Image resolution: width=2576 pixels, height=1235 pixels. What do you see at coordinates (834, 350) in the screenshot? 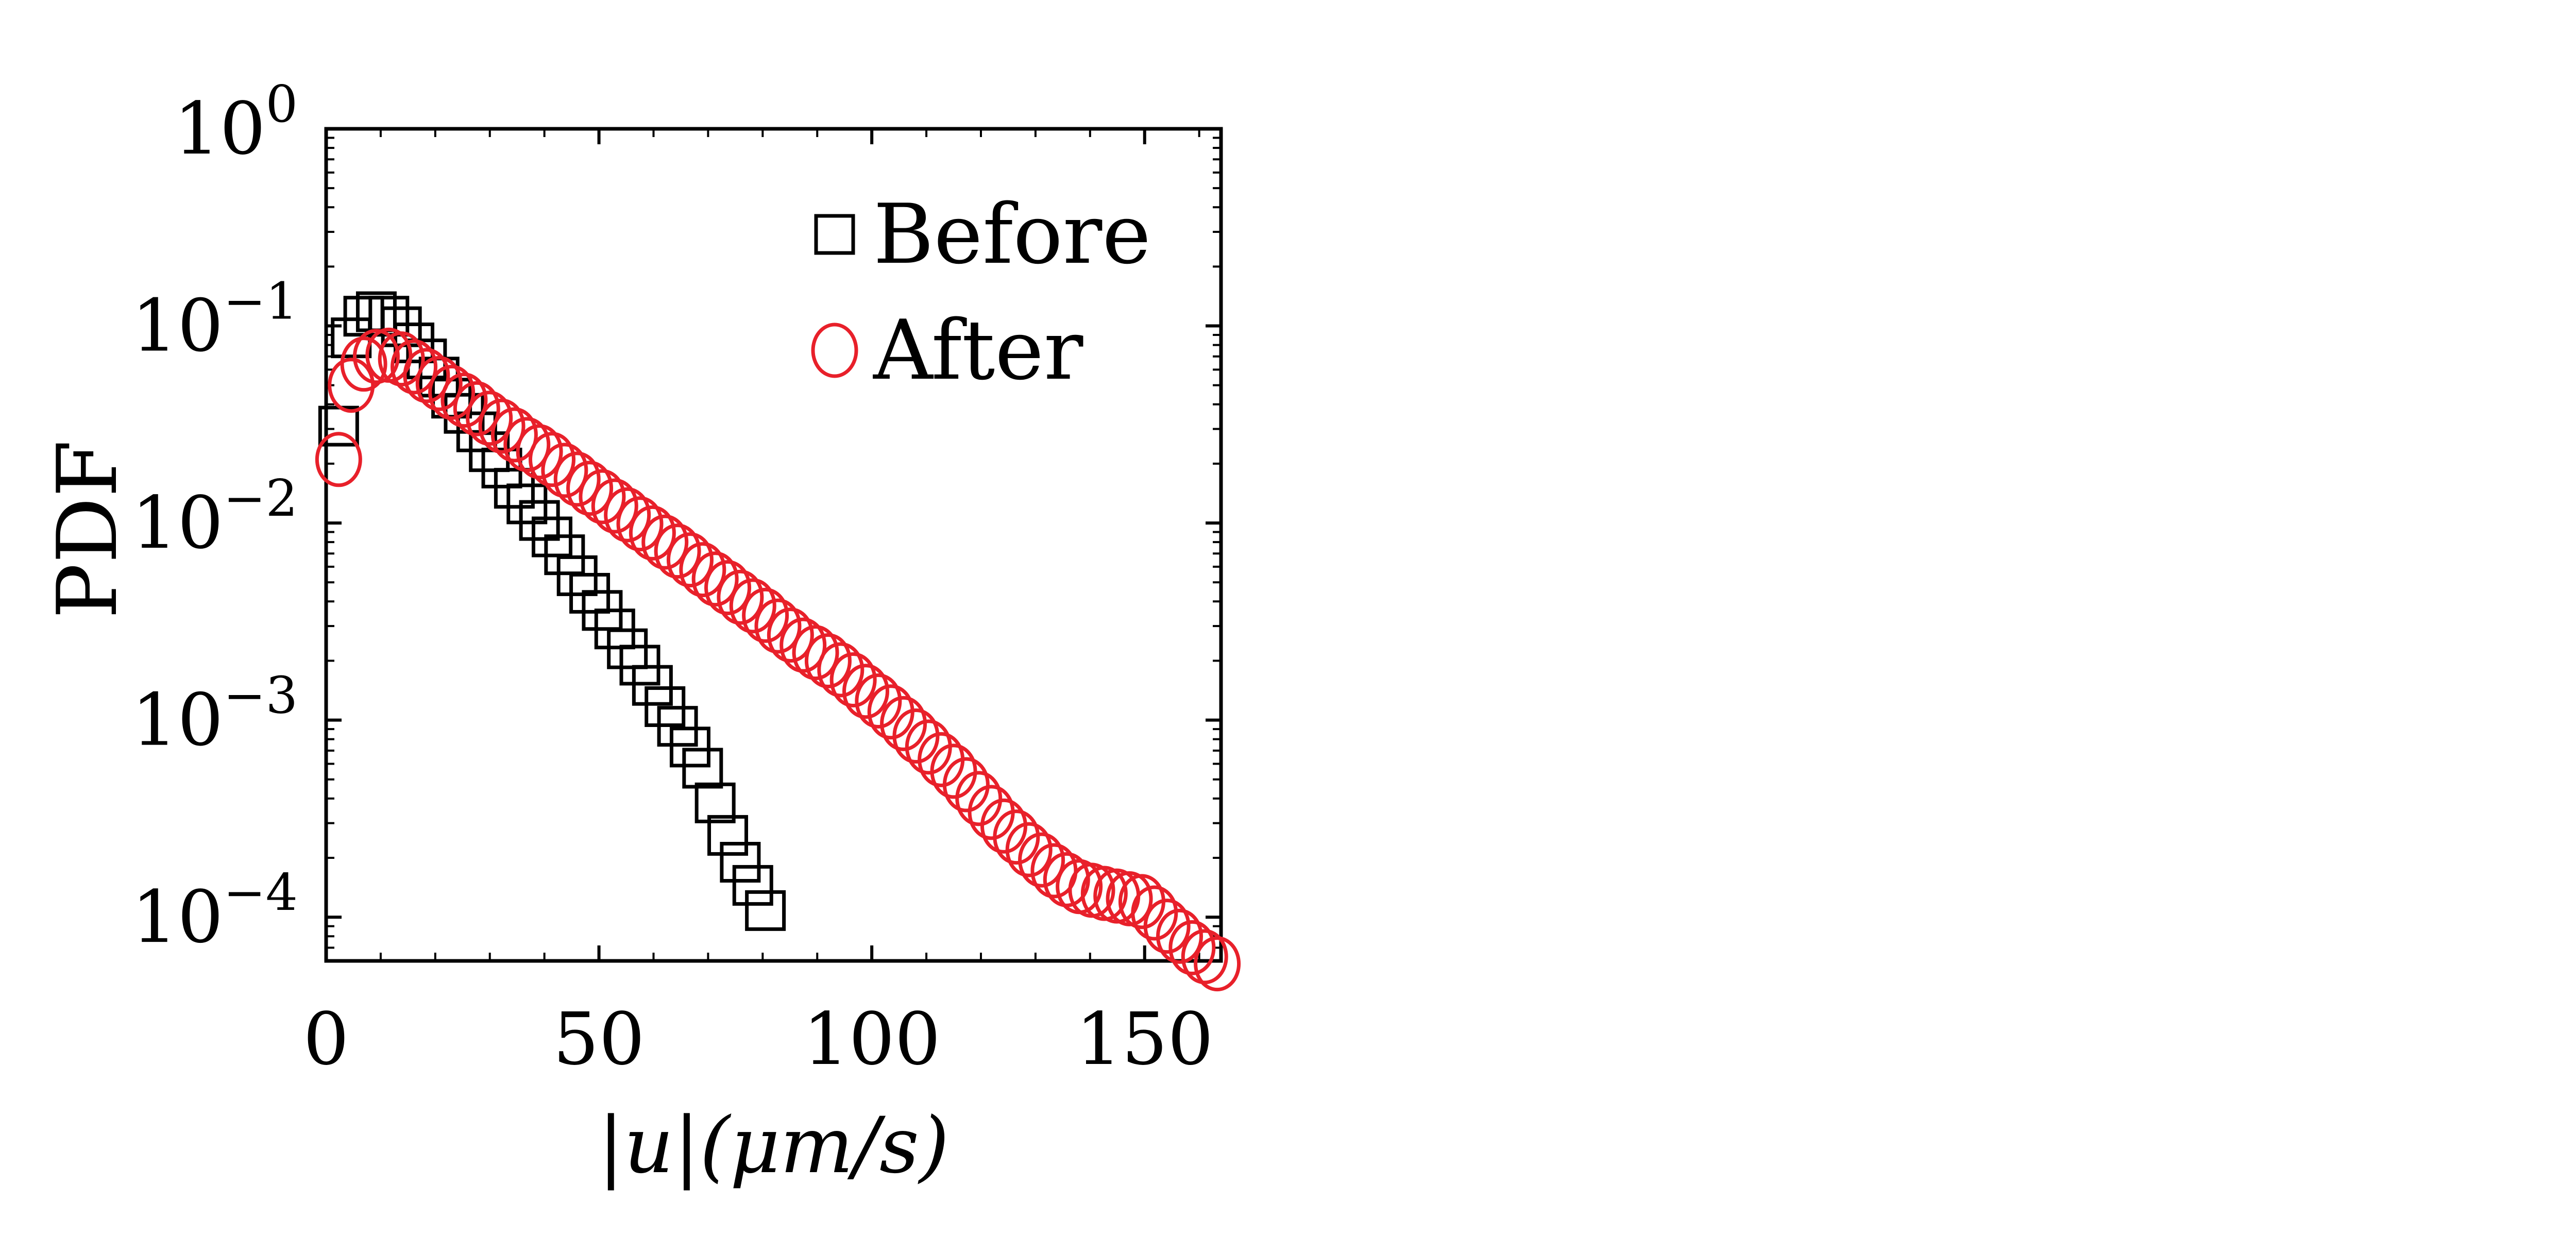
I see `legend-marker-after` at bounding box center [834, 350].